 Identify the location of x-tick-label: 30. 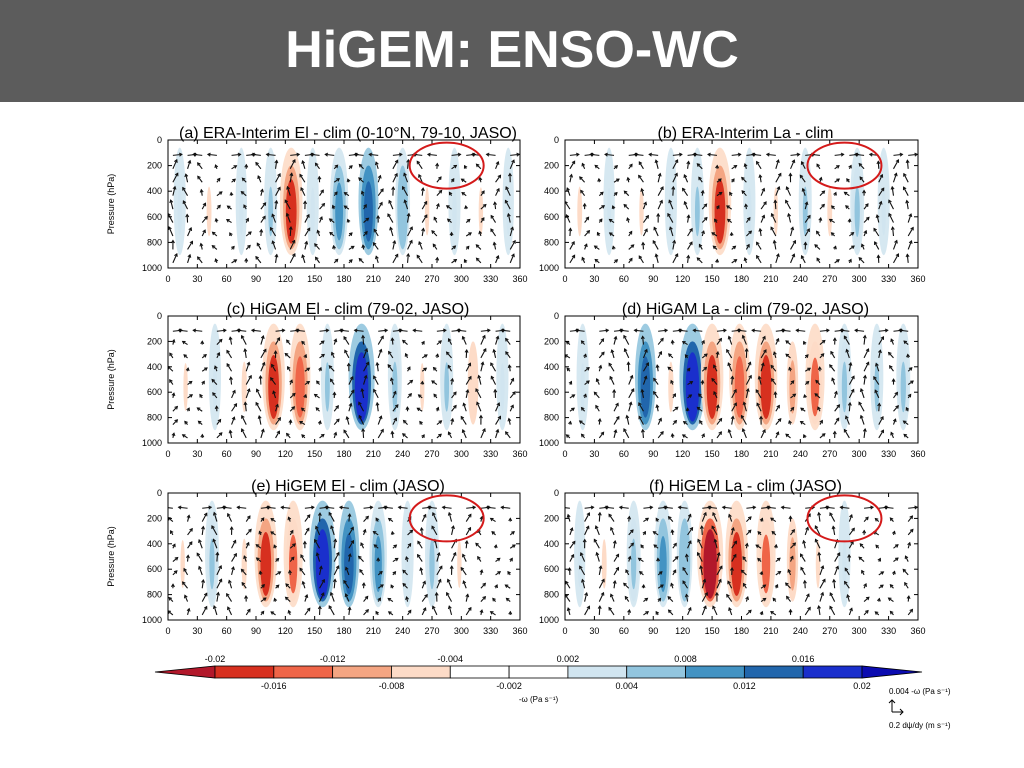
(197, 279).